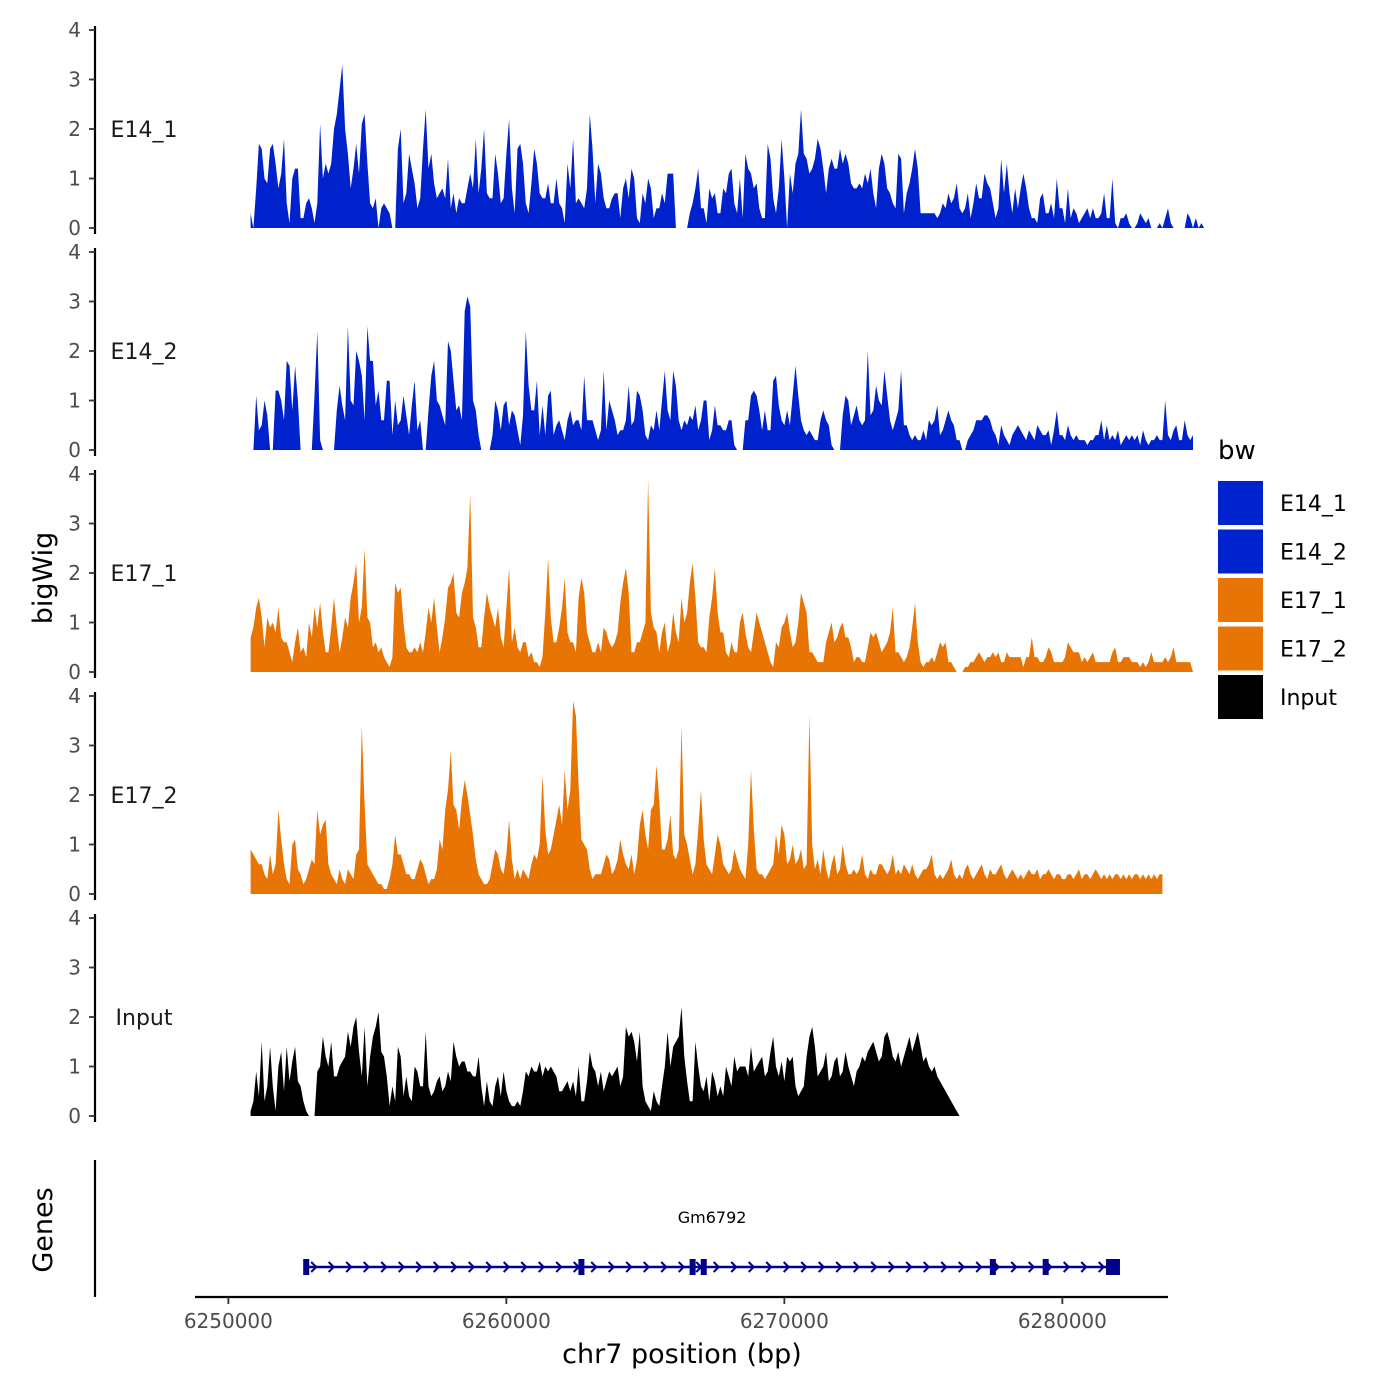 This screenshot has height=1400, width=1400. Describe the element at coordinates (622, 1017) in the screenshot. I see `track-input: 0 1 2 3 4 Input` at that location.